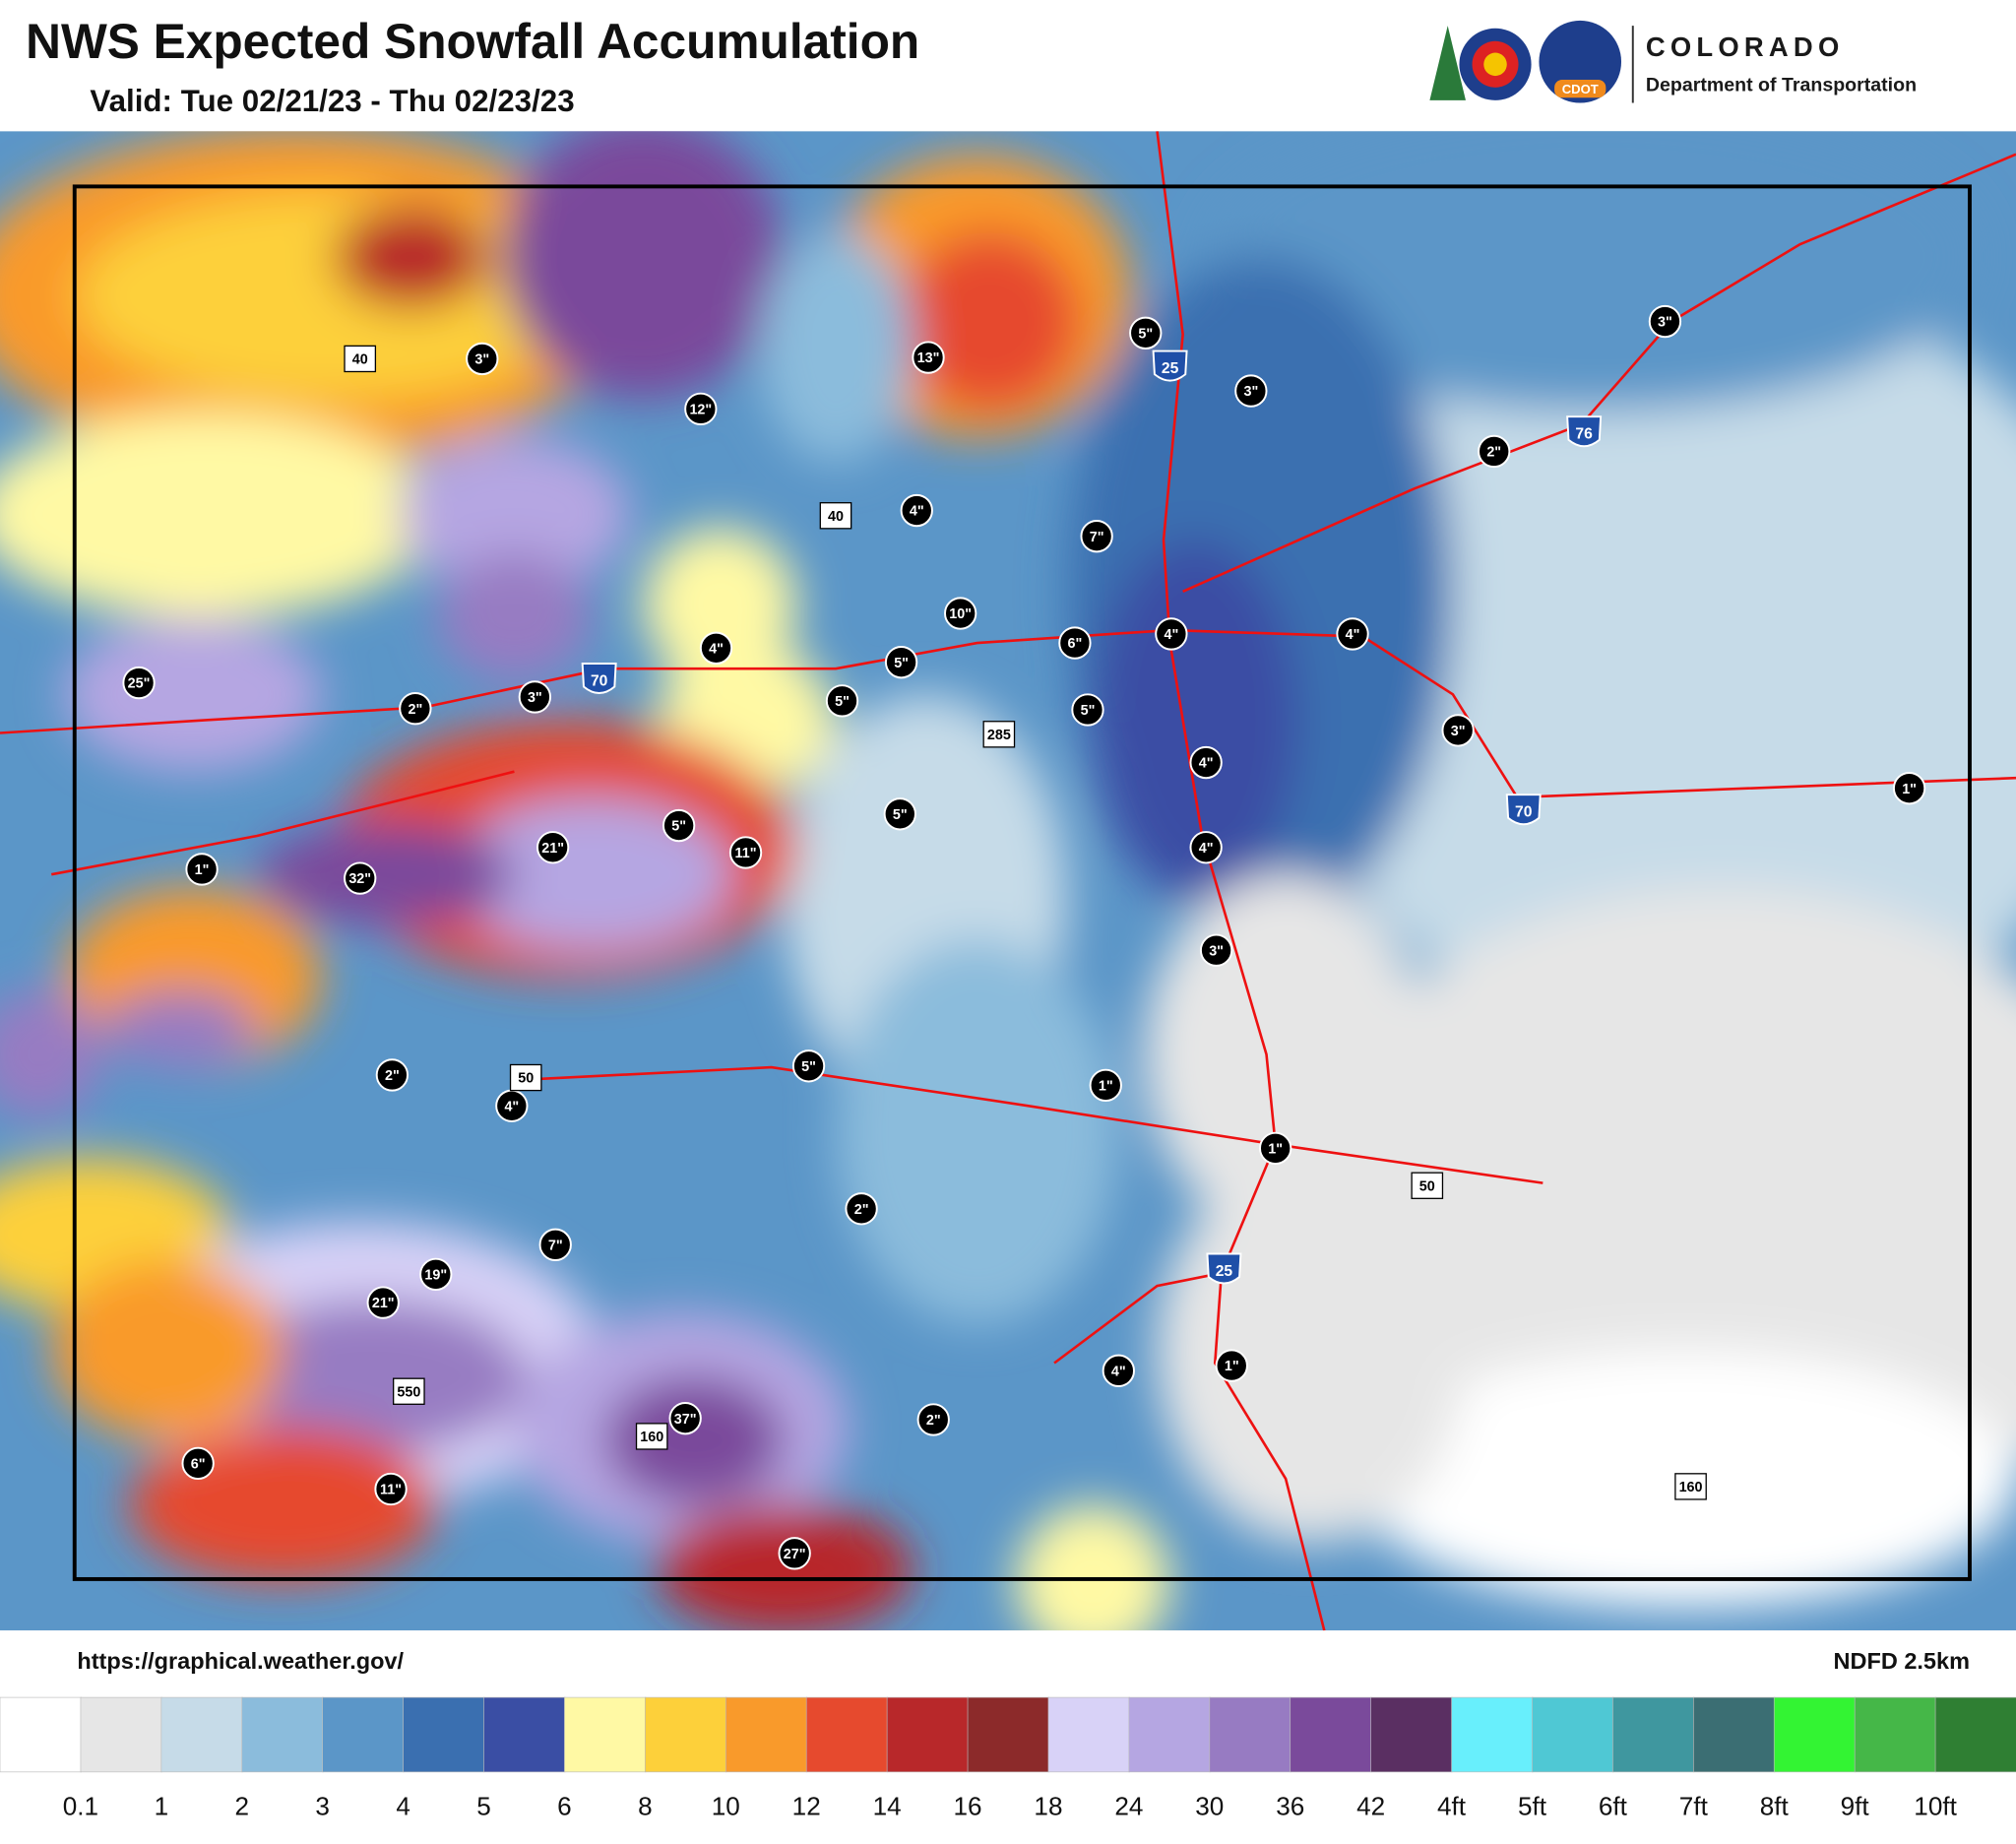 This screenshot has height=1844, width=2016. I want to click on legend-label: 9ft, so click(1855, 1805).